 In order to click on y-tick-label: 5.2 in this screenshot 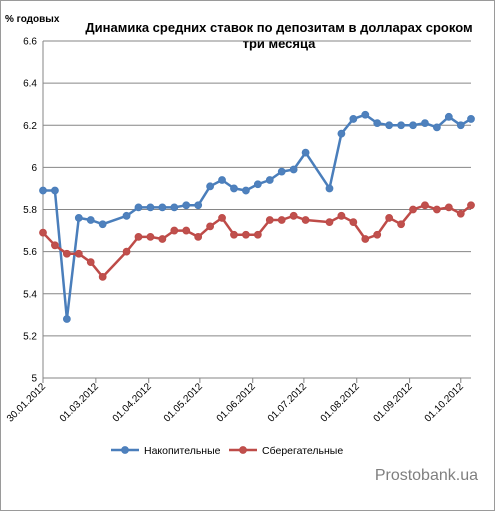, I will do `click(30, 336)`.